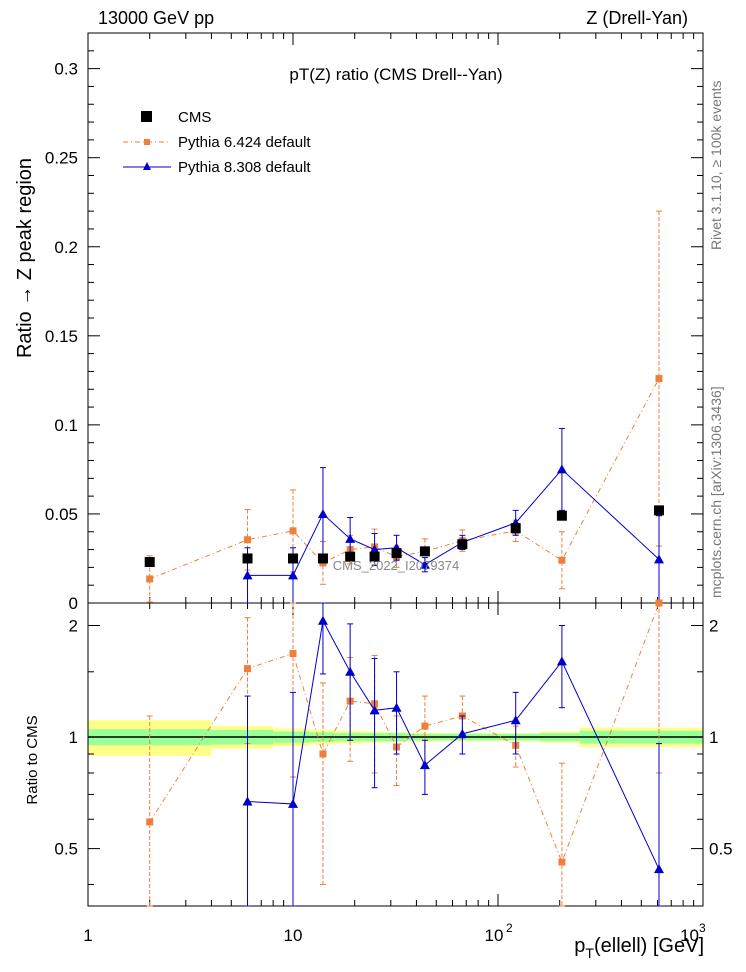 The image size is (746, 972). I want to click on header-left: 13000 GeV pp, so click(156, 18).